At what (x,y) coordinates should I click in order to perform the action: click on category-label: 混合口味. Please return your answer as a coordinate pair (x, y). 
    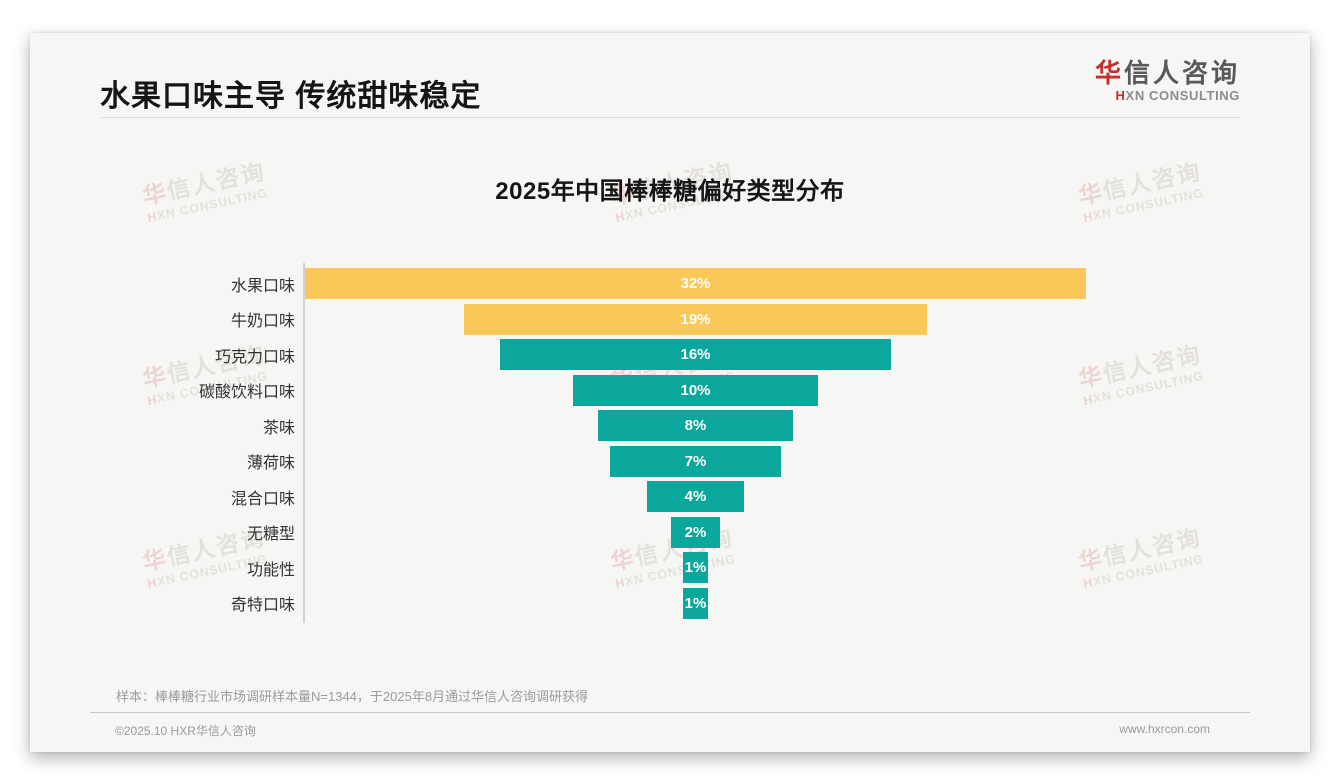
    Looking at the image, I should click on (262, 499).